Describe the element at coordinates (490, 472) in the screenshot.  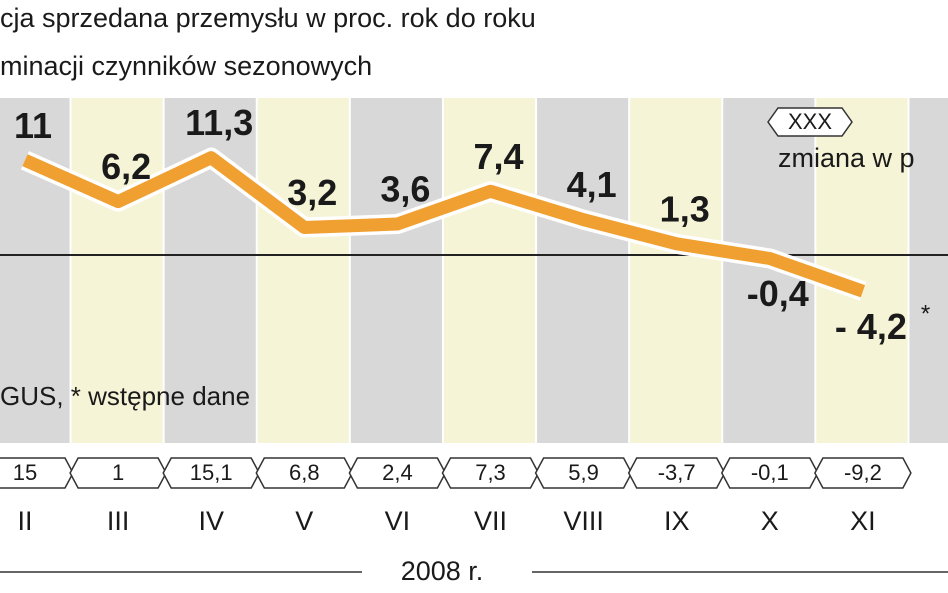
I see `change-label: 7,3` at that location.